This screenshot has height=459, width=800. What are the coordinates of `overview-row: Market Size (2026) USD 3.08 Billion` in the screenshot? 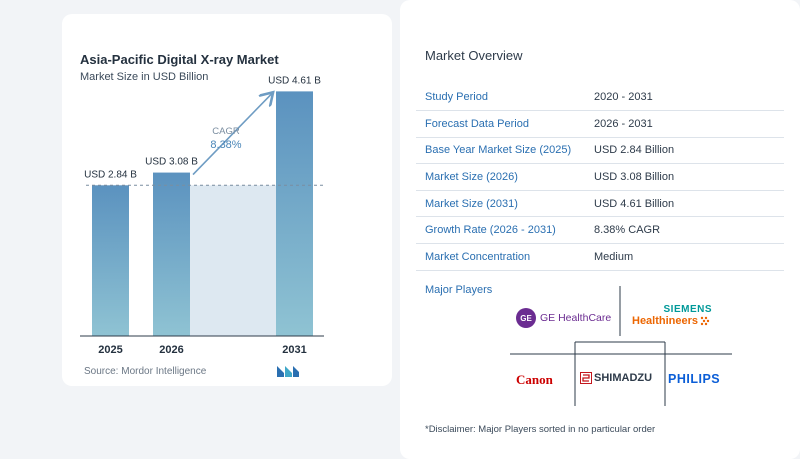 It's located at (600, 177).